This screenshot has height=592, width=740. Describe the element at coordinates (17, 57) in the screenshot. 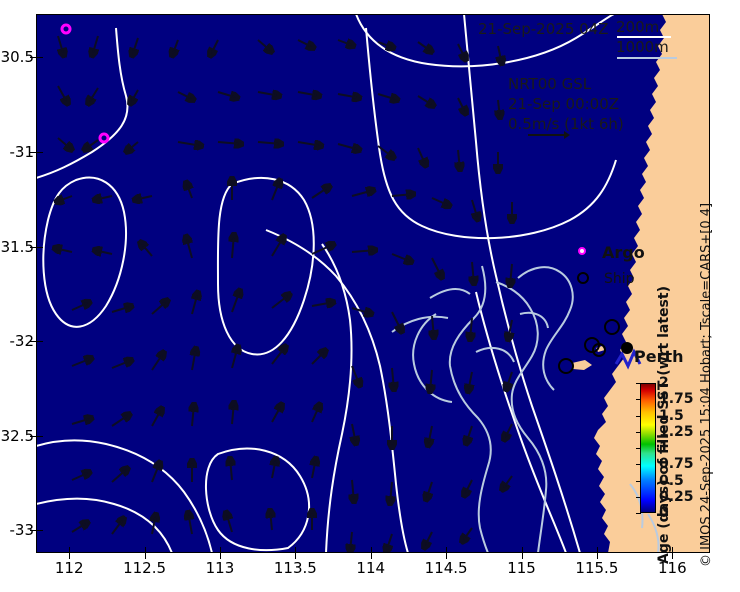

I see `y-axis-label: -30.5` at that location.